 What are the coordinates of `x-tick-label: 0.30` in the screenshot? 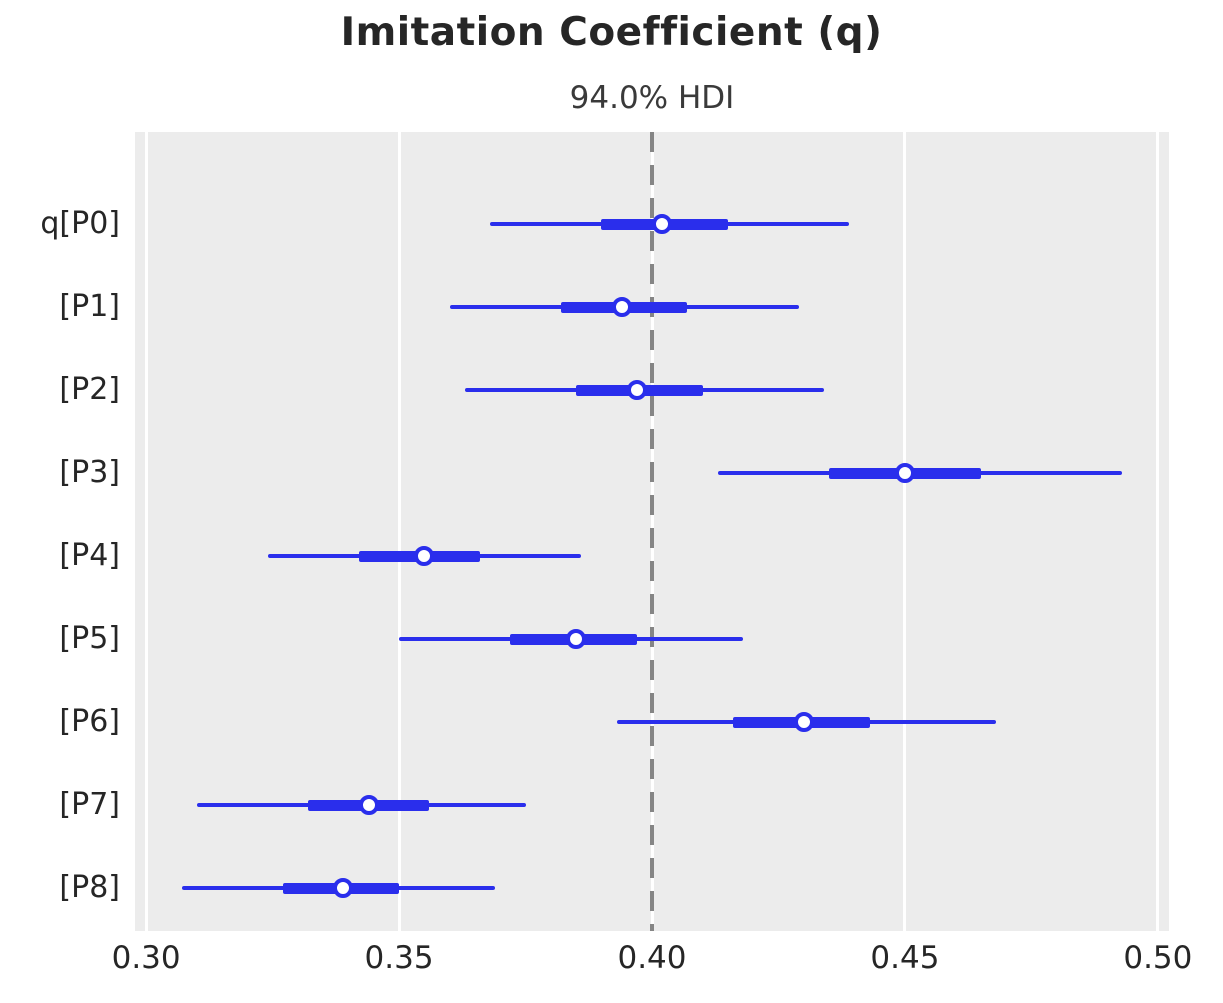 It's located at (146, 958).